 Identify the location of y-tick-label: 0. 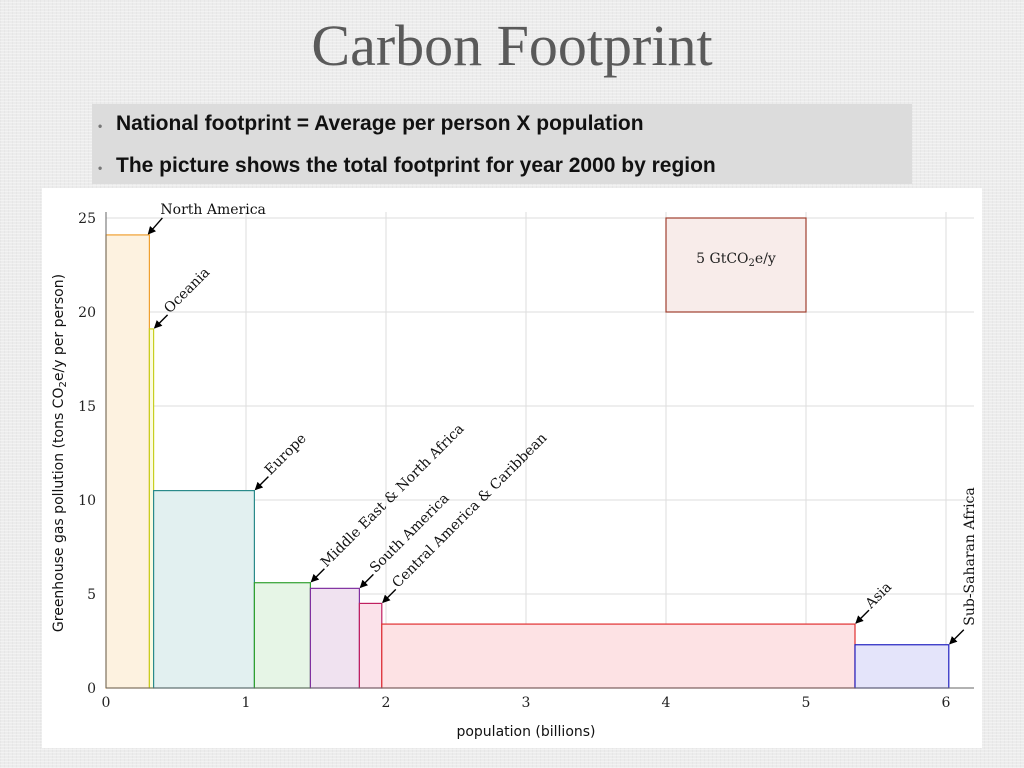
(91, 689).